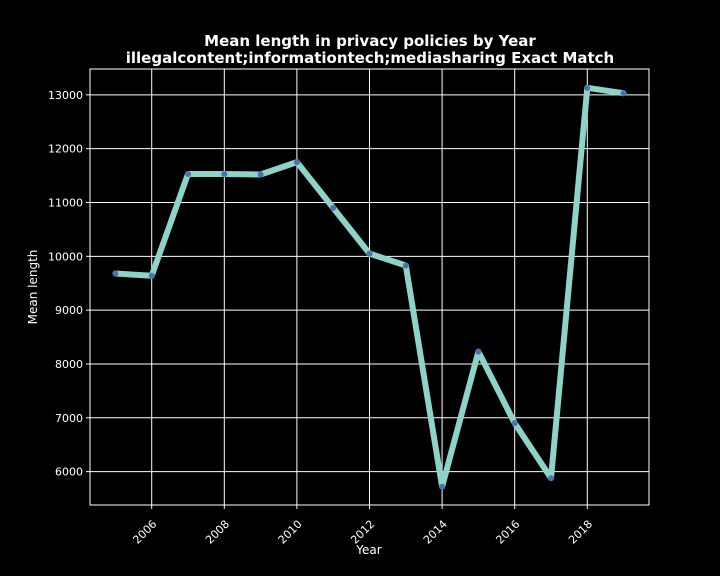 This screenshot has height=576, width=720. I want to click on x-tick-label: 2010, so click(290, 532).